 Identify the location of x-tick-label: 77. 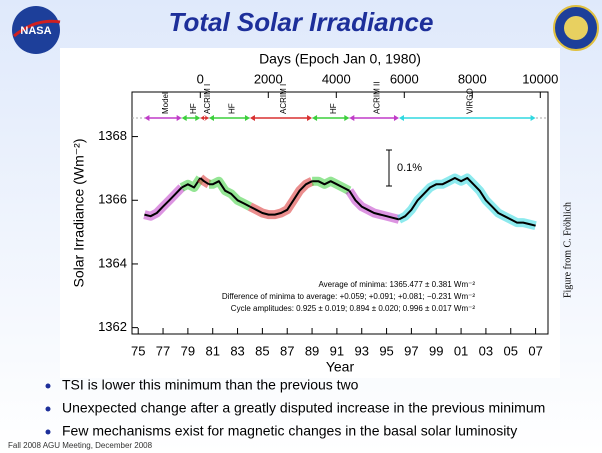
(163, 350).